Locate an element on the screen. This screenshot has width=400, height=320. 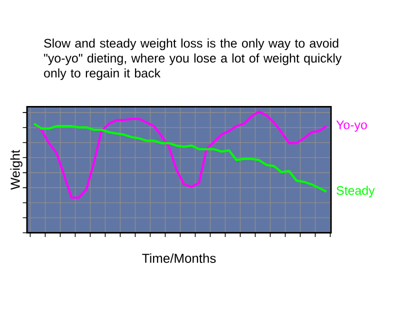
series-label: Steady is located at coordinates (355, 192).